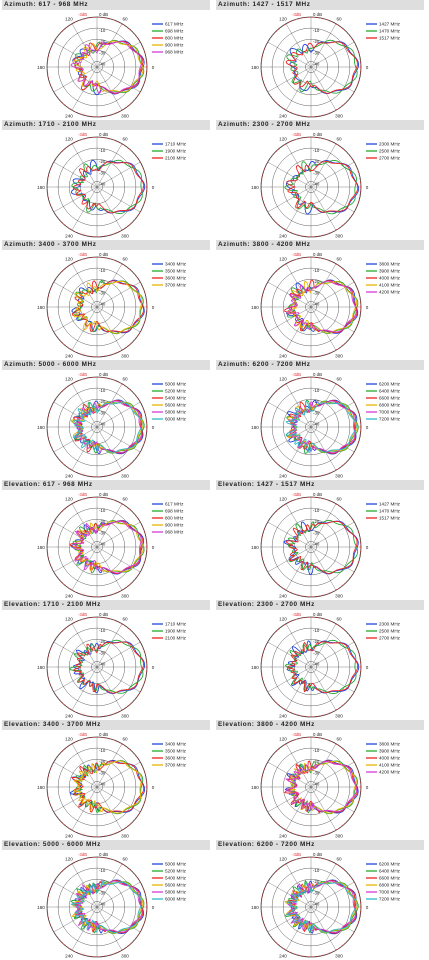 The image size is (429, 960). I want to click on legend-entry: 5400 MHz, so click(176, 878).